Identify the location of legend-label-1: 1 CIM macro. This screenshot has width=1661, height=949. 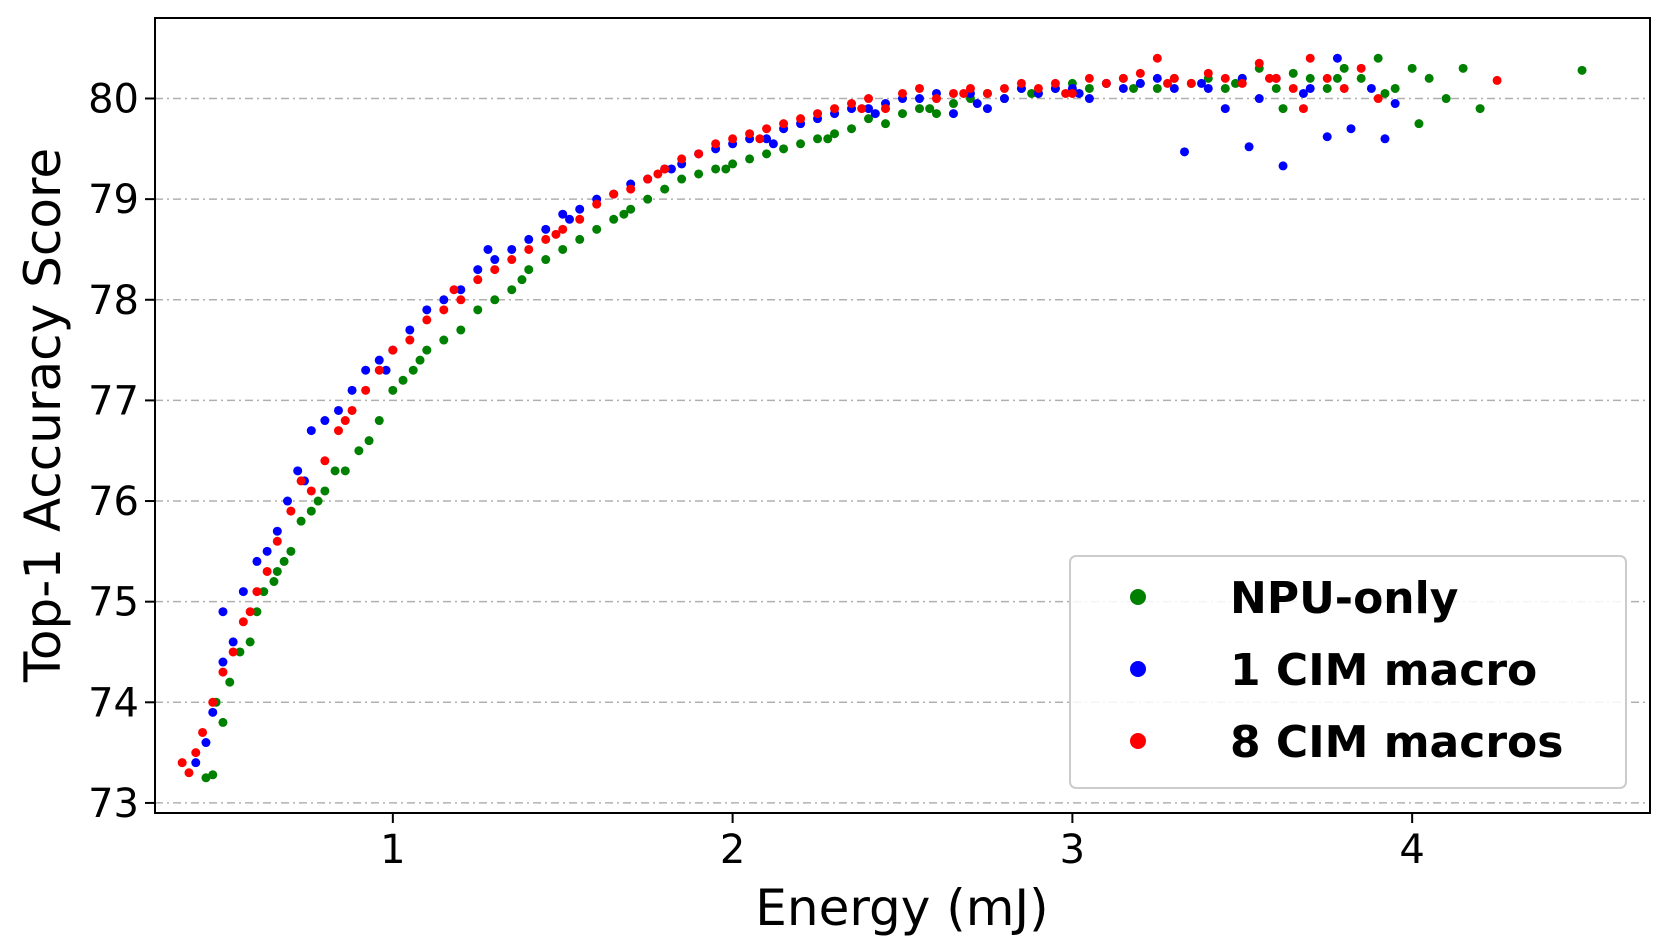
(1383, 670).